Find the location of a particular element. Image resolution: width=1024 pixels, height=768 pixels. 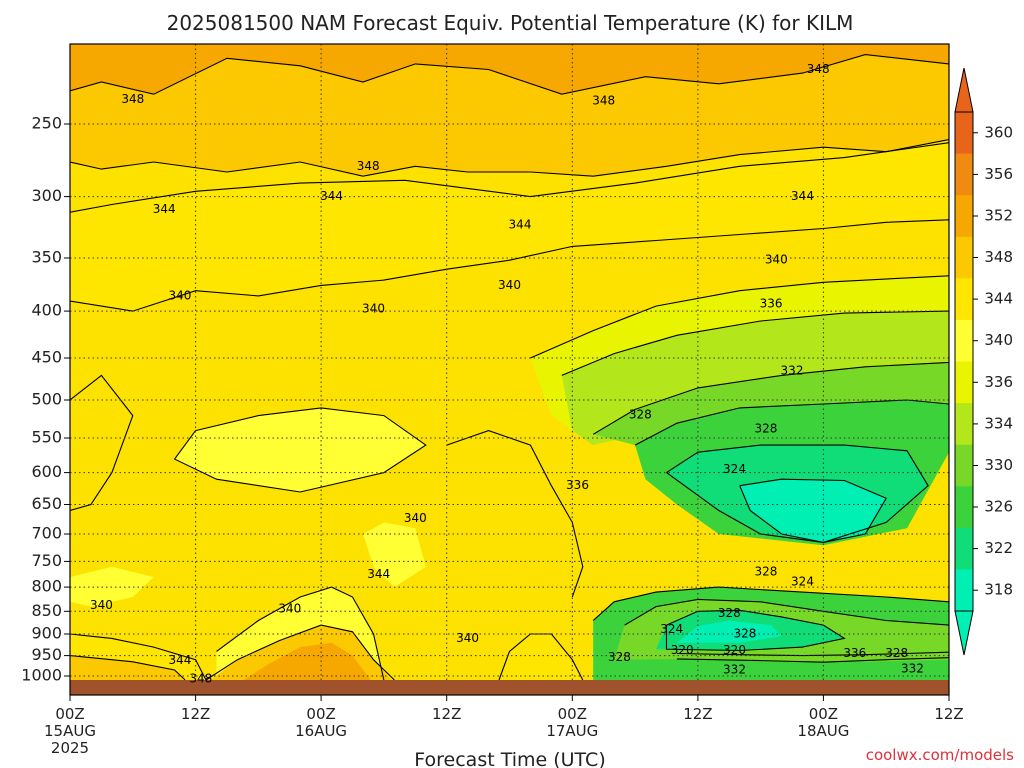

x-tick-date: 16AUG is located at coordinates (321, 731).